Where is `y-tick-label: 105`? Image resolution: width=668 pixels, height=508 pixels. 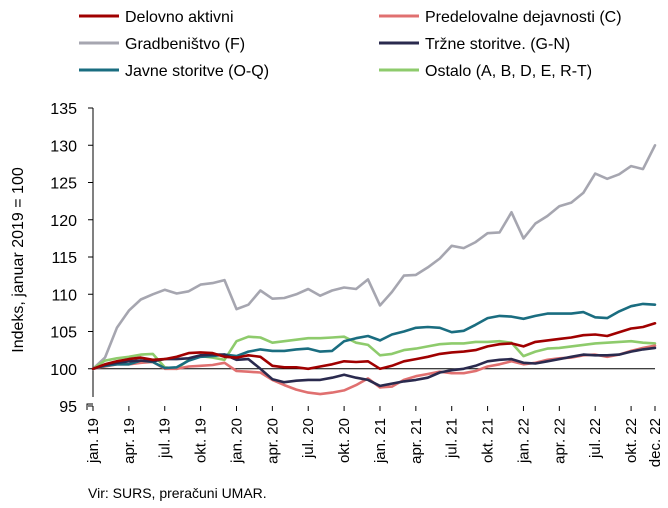
y-tick-label: 105 is located at coordinates (63, 333).